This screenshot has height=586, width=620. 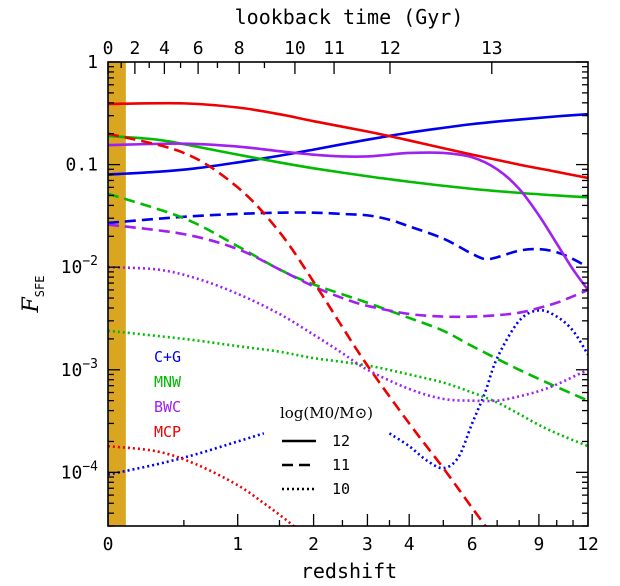 What do you see at coordinates (334, 48) in the screenshot?
I see `top-tick-label: 11` at bounding box center [334, 48].